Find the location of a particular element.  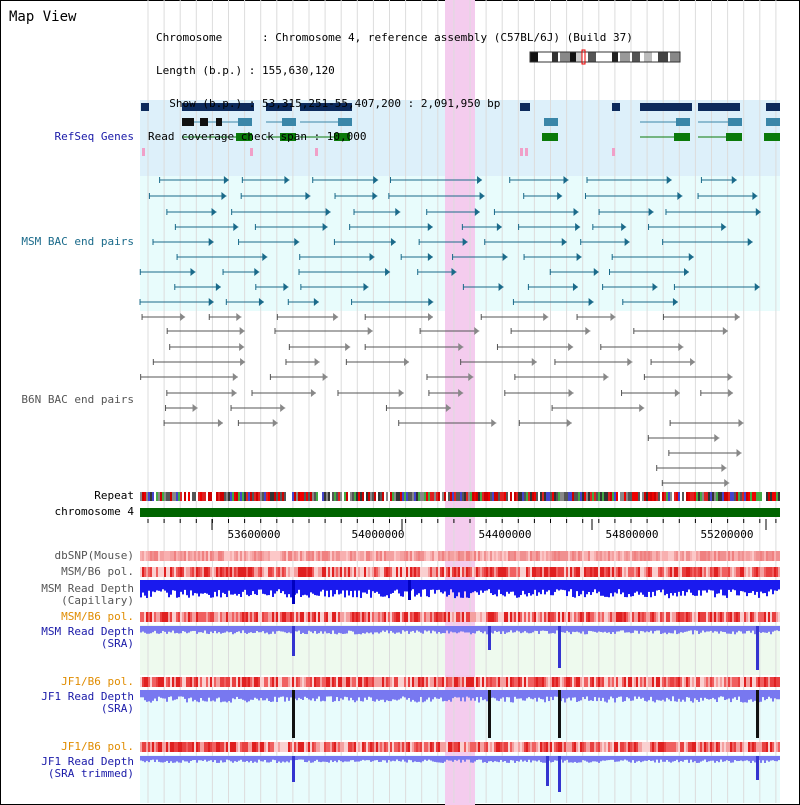

track-label-dbsnp: dbSNP(Mouse) is located at coordinates (94, 555).